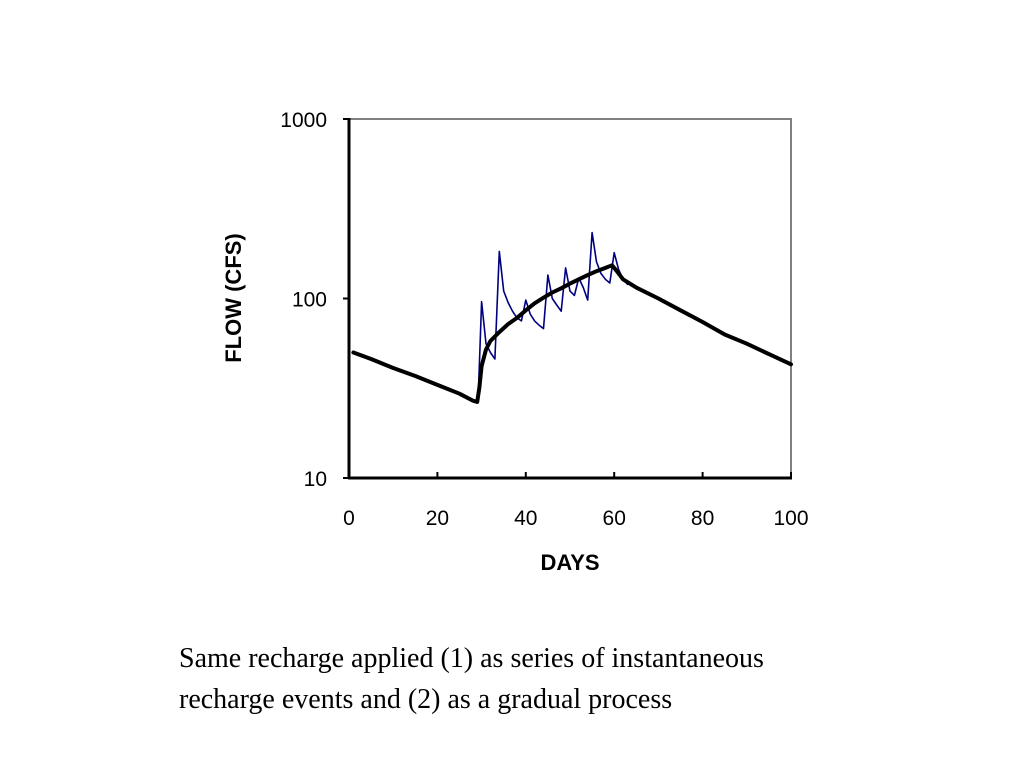 This screenshot has width=1024, height=768. I want to click on y-tick-label: 1000, so click(303, 120).